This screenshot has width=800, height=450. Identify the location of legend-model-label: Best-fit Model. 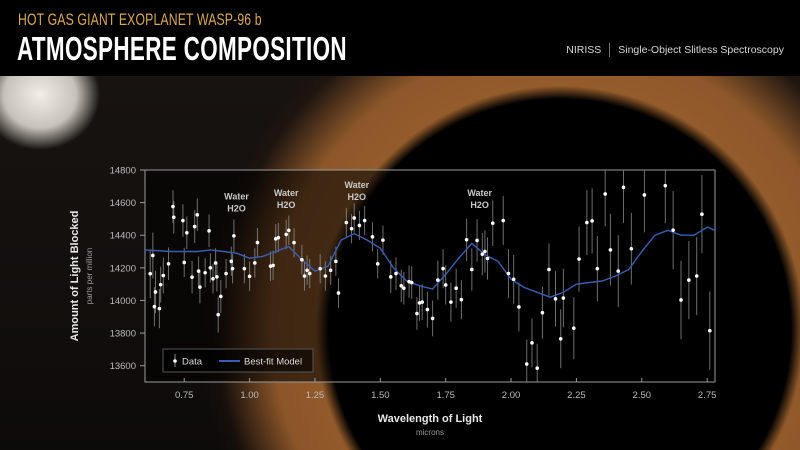
(273, 362).